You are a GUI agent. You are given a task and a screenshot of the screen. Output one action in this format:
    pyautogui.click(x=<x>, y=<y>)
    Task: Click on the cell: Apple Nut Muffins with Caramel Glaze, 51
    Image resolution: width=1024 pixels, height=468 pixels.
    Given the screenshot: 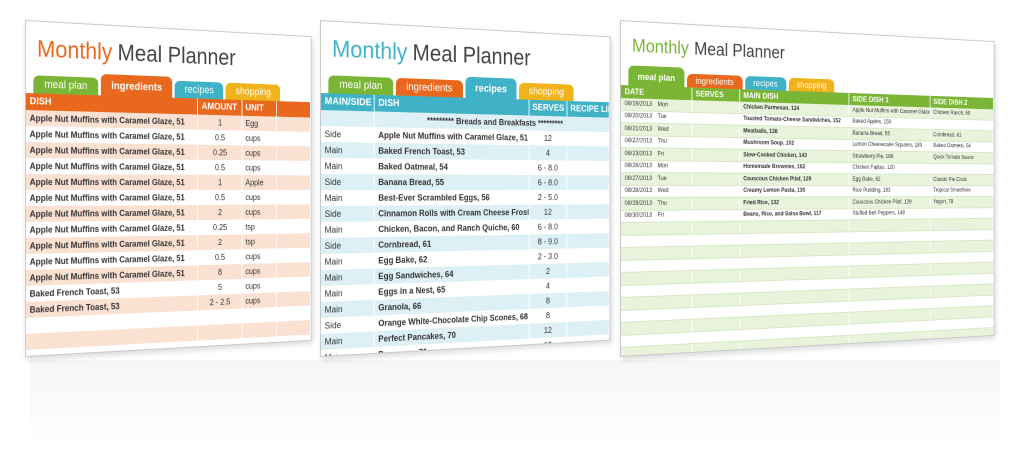 What is the action you would take?
    pyautogui.click(x=111, y=197)
    